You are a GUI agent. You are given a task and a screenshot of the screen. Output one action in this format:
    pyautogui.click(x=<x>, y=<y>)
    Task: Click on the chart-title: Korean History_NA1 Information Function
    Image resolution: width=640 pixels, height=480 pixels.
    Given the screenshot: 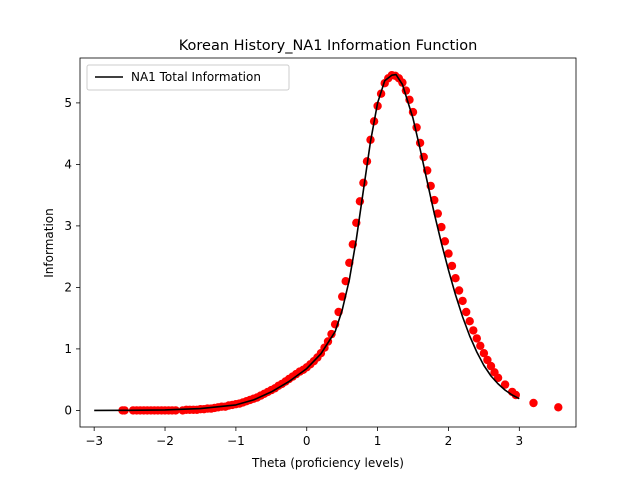 What is the action you would take?
    pyautogui.click(x=328, y=46)
    